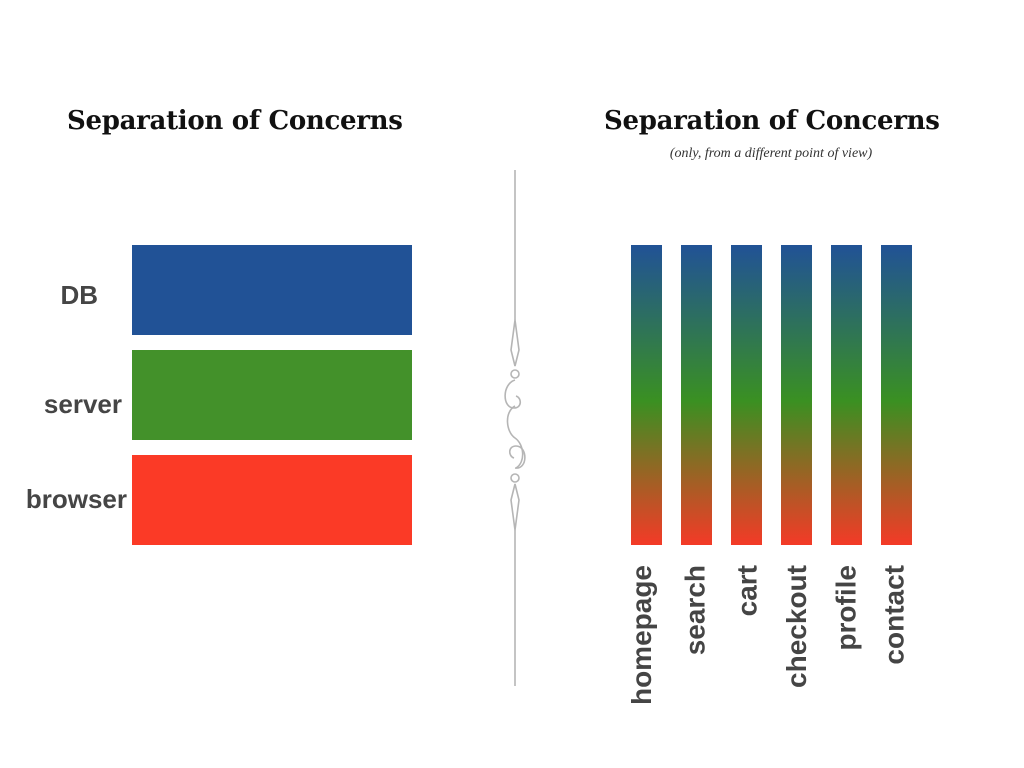  Describe the element at coordinates (796, 626) in the screenshot. I see `column-label-checkout: checkout` at that location.